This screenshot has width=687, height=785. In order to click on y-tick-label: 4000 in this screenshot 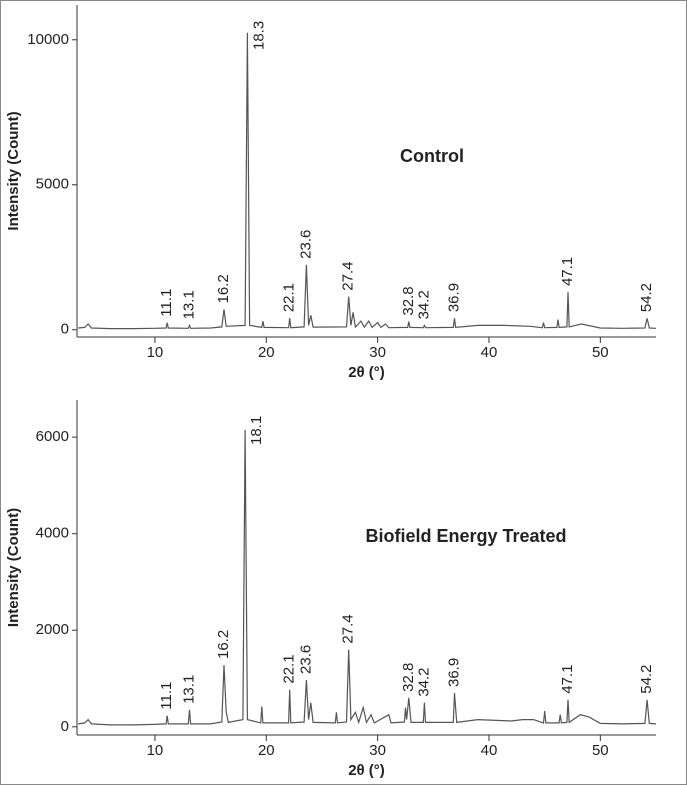, I will do `click(52, 533)`.